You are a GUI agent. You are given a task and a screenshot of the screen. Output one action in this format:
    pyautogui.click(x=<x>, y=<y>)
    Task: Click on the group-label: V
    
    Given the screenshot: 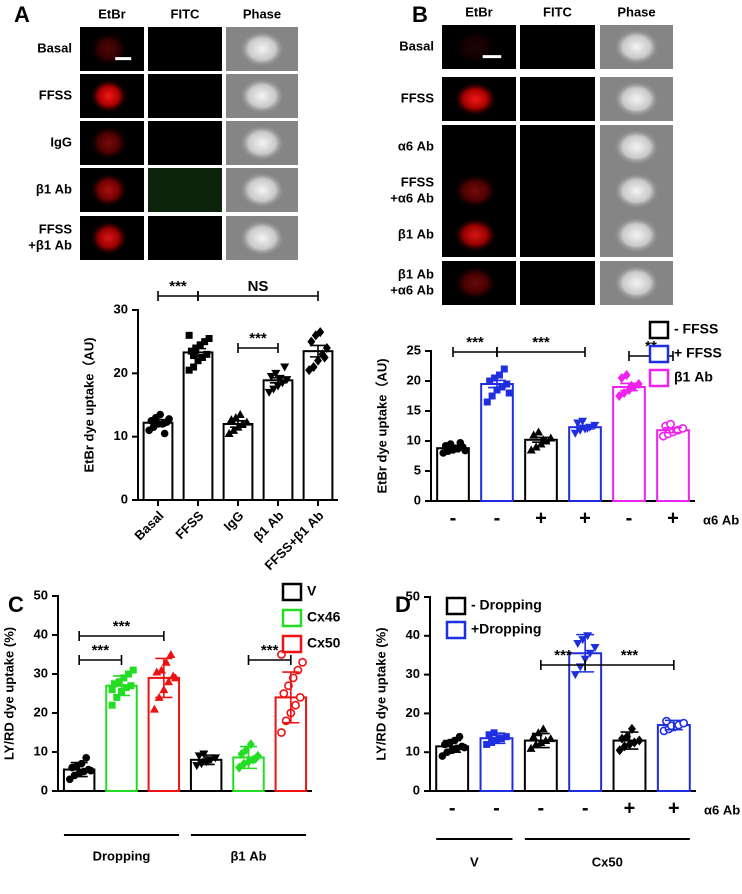 What is the action you would take?
    pyautogui.click(x=474, y=861)
    